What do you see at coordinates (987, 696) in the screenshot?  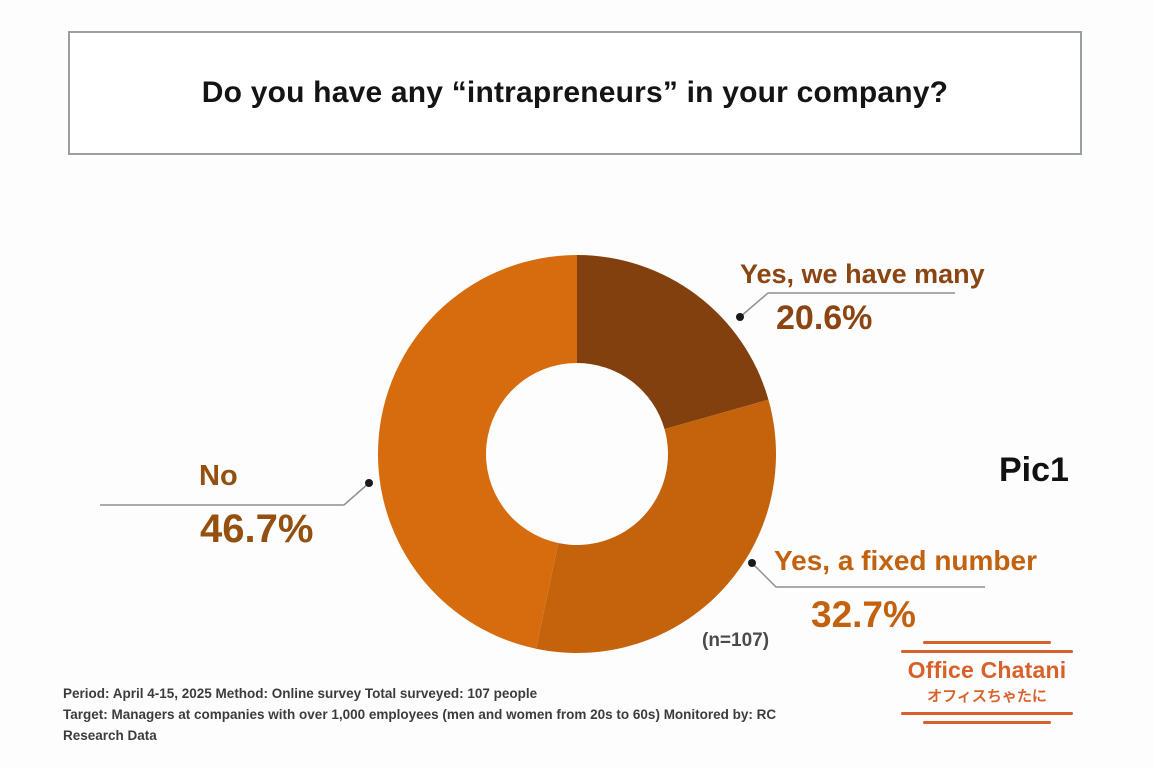 I see `logo-subtitle: オフィスちゃたに` at bounding box center [987, 696].